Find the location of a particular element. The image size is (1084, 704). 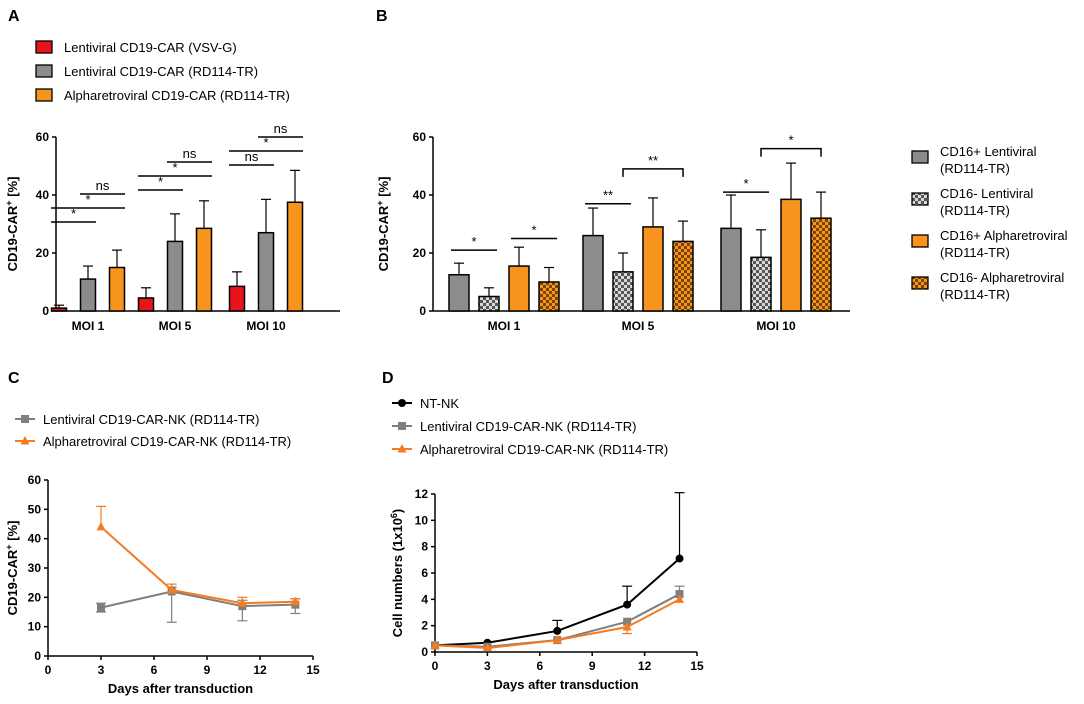

x-tick-label: 3 is located at coordinates (487, 666).